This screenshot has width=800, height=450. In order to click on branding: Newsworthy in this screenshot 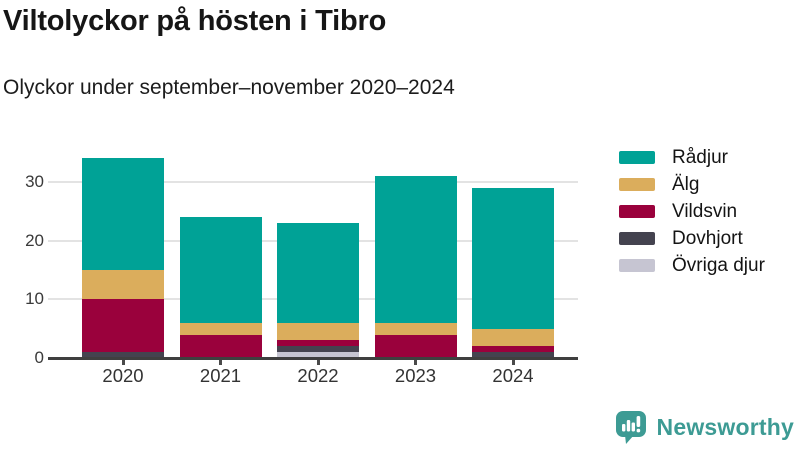, I will do `click(704, 427)`.